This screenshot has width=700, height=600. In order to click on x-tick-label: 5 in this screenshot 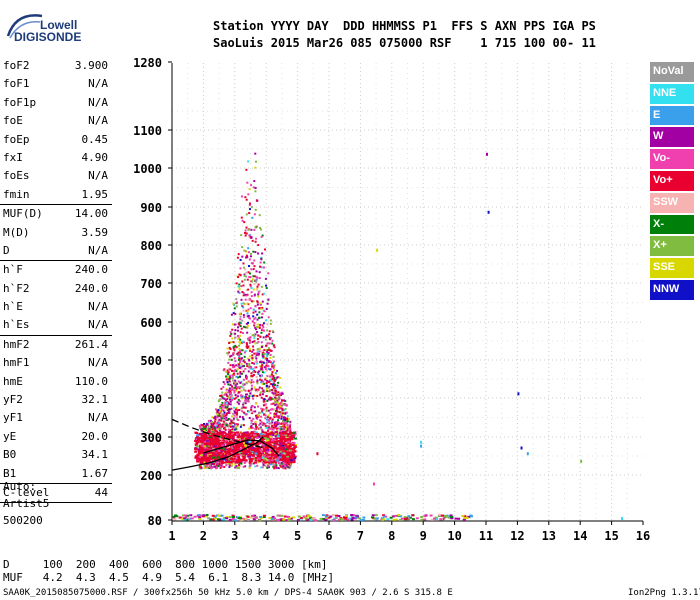, I will do `click(297, 536)`.